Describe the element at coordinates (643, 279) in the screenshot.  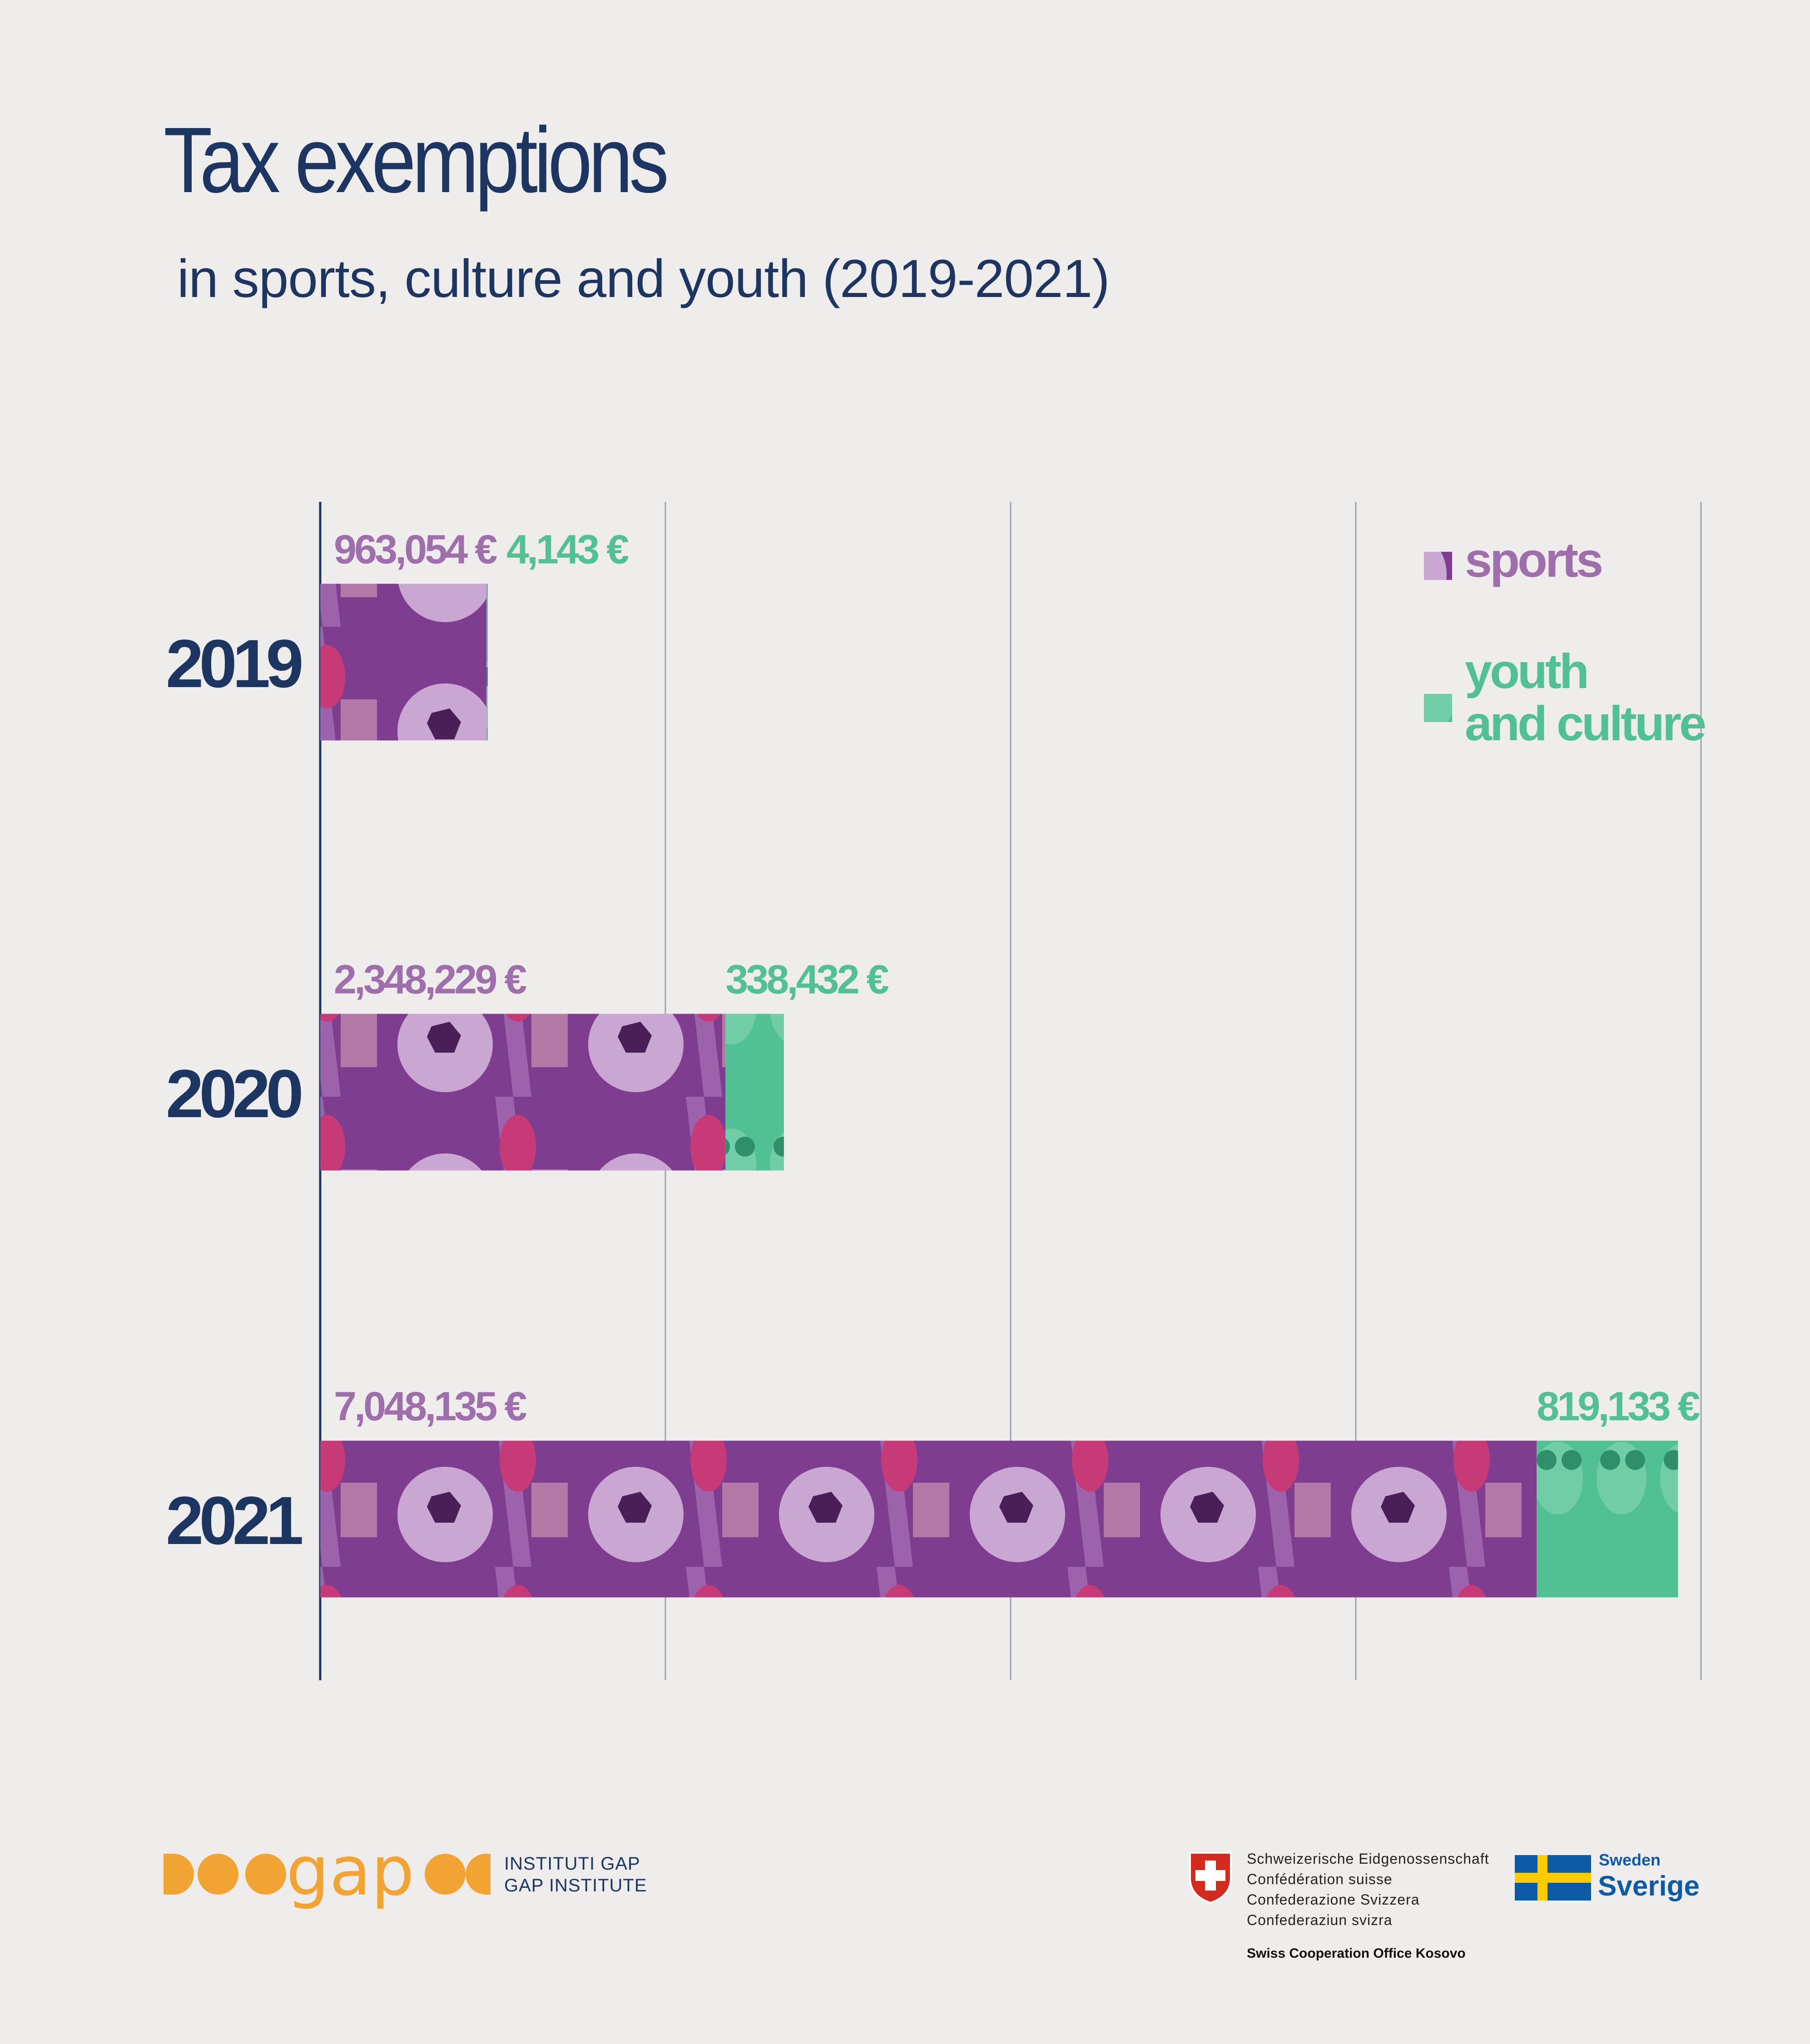
I see `chart-subtitle: in sports, culture and youth (2019-2021)` at that location.